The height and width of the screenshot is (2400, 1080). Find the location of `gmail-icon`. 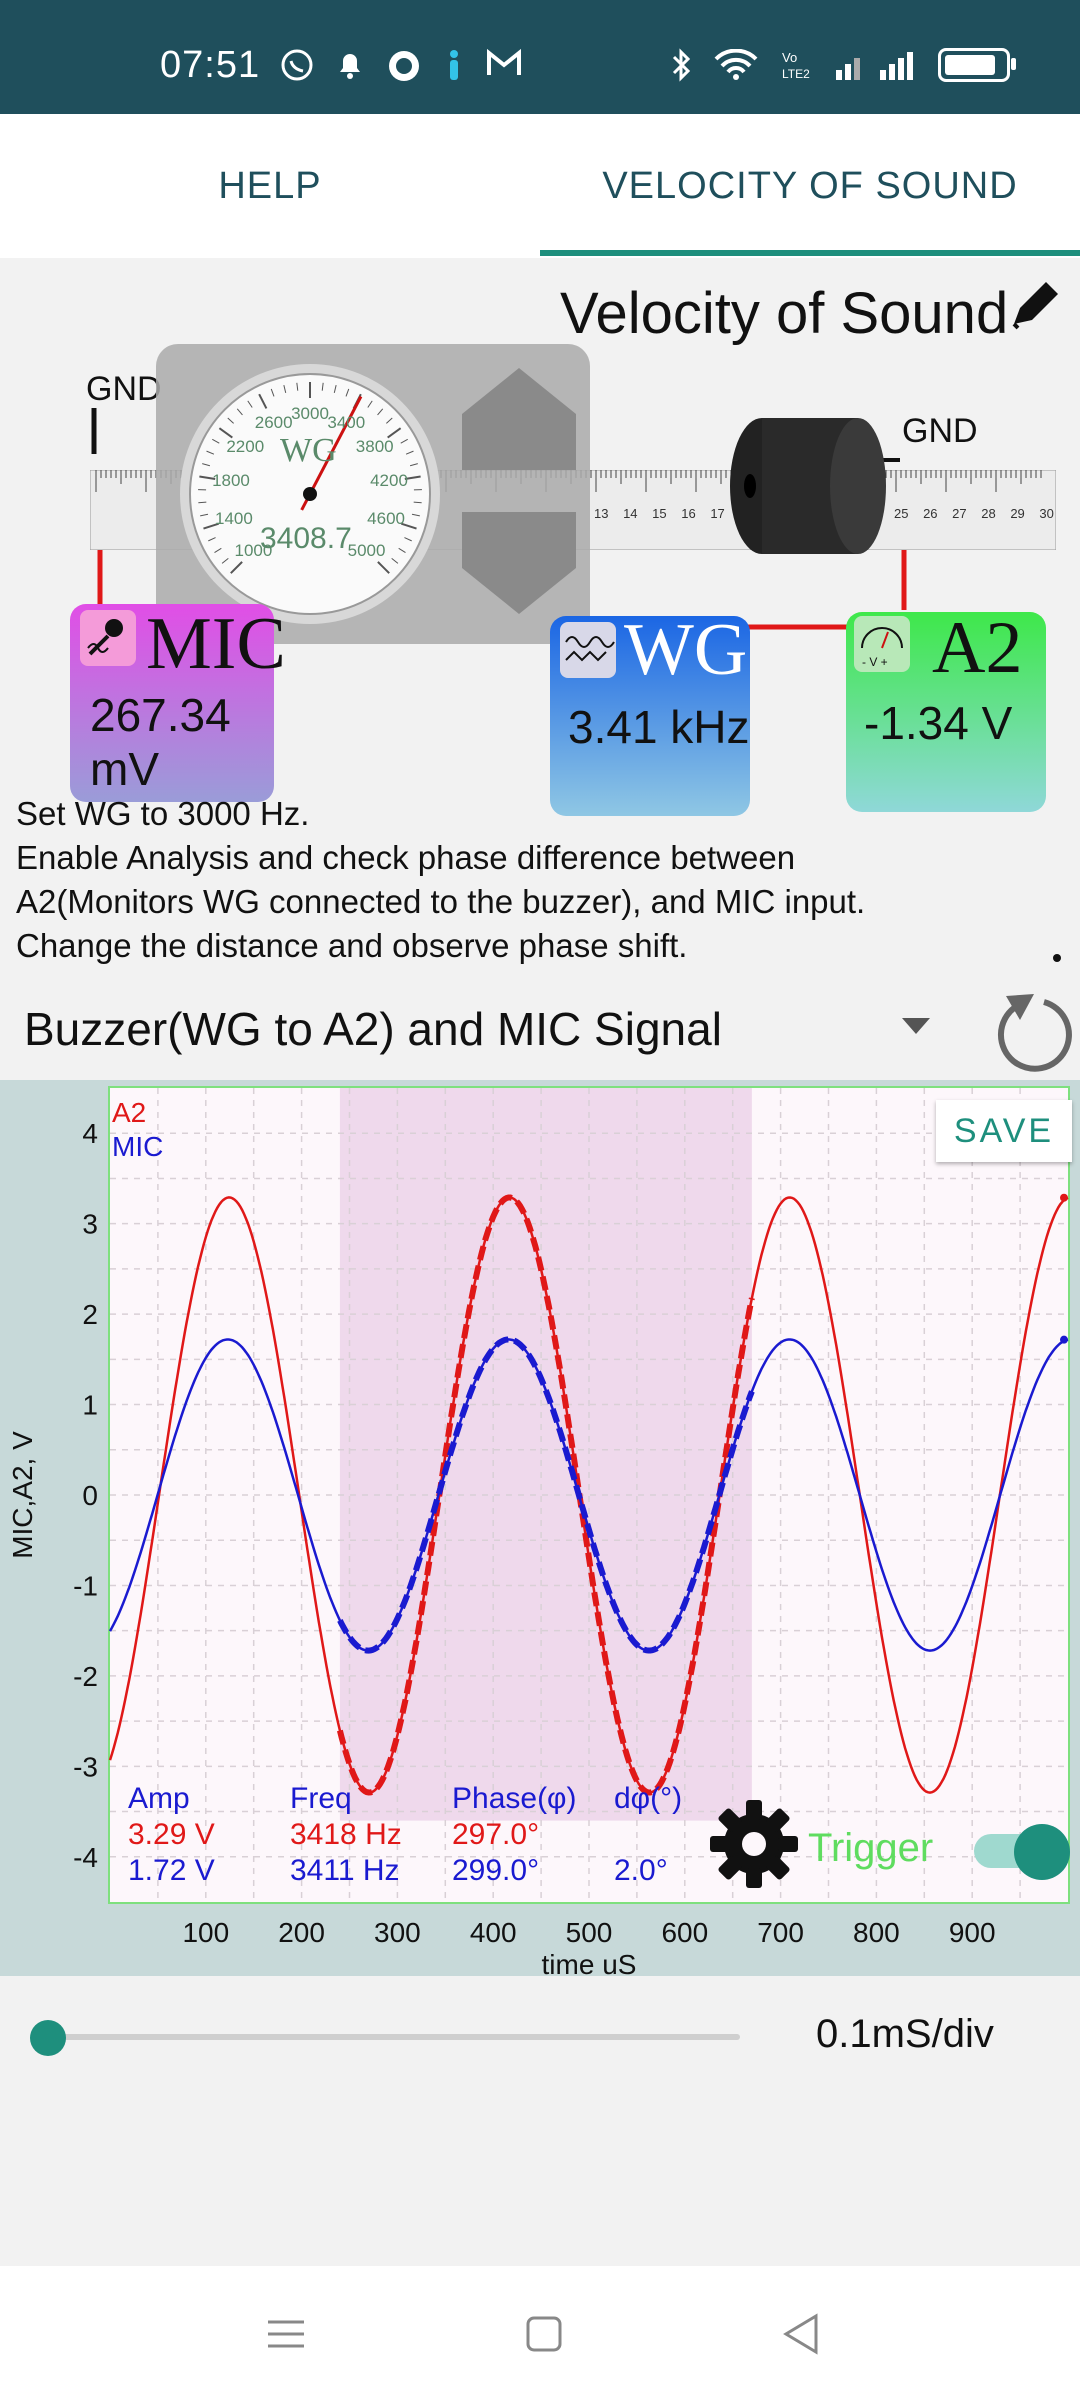

gmail-icon is located at coordinates (504, 61).